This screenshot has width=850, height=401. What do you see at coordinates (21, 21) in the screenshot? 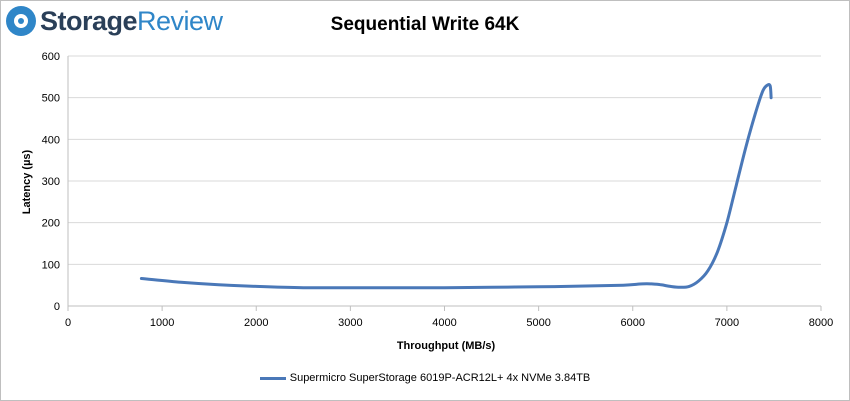
I see `brand-logo-icon` at bounding box center [21, 21].